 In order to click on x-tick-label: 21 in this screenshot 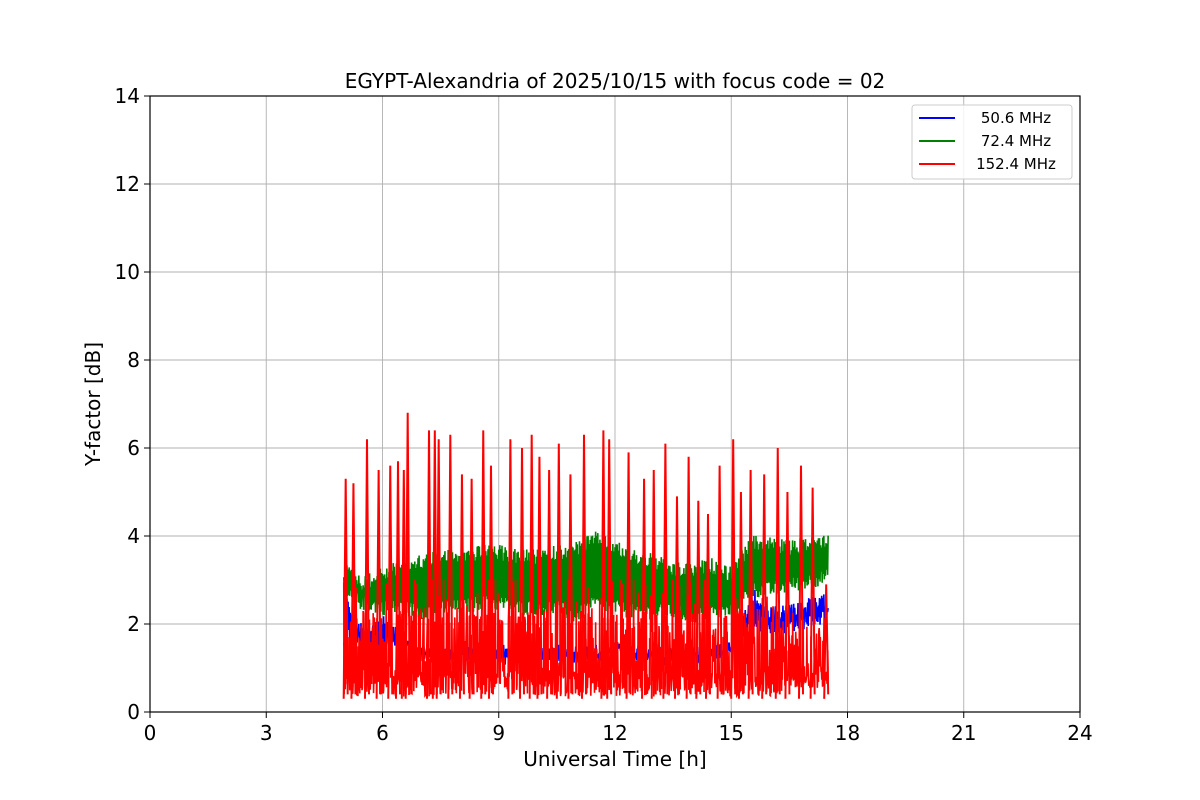, I will do `click(963, 733)`.